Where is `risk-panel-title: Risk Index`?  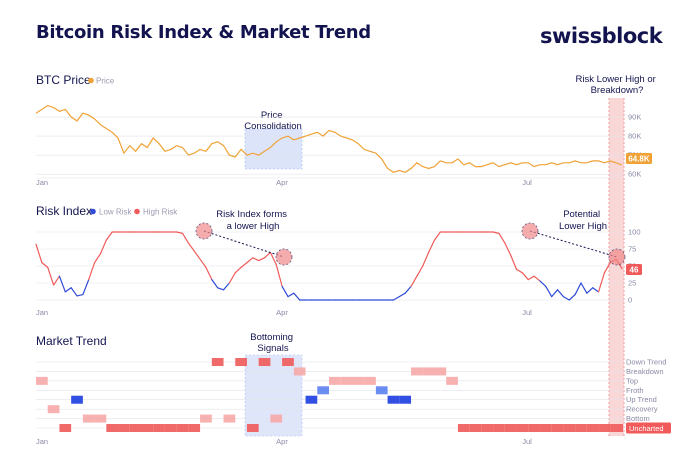 risk-panel-title: Risk Index is located at coordinates (64, 211).